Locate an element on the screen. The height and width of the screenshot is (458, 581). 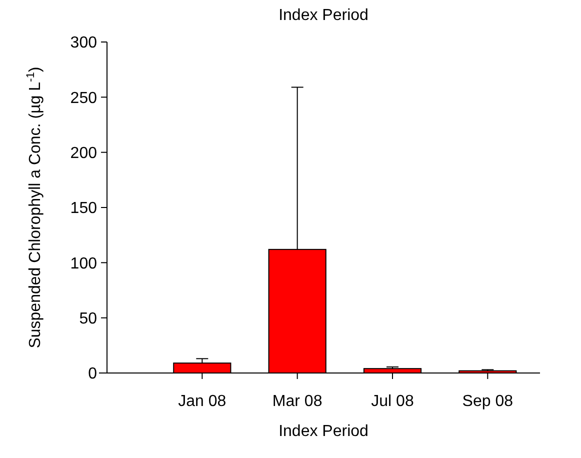
y-tick-label: 150 is located at coordinates (84, 209).